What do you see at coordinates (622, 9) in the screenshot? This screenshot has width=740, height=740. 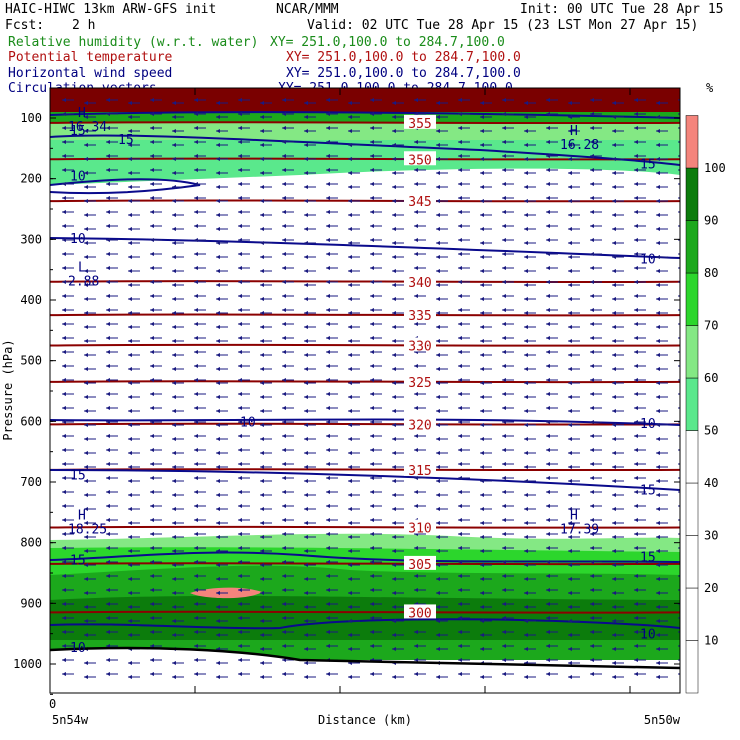 I see `init-time: Init: 00 UTC Tue 28 Apr 15` at bounding box center [622, 9].